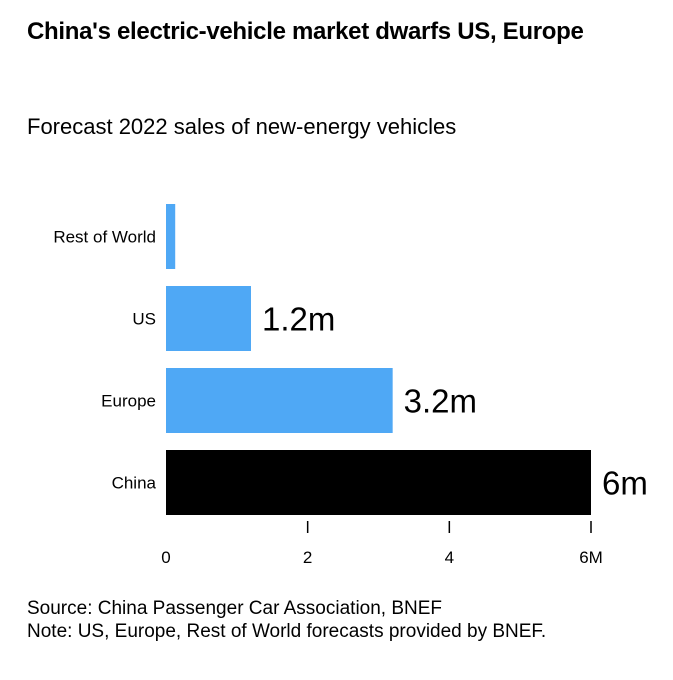  What do you see at coordinates (307, 557) in the screenshot?
I see `x-tick-label: 2` at bounding box center [307, 557].